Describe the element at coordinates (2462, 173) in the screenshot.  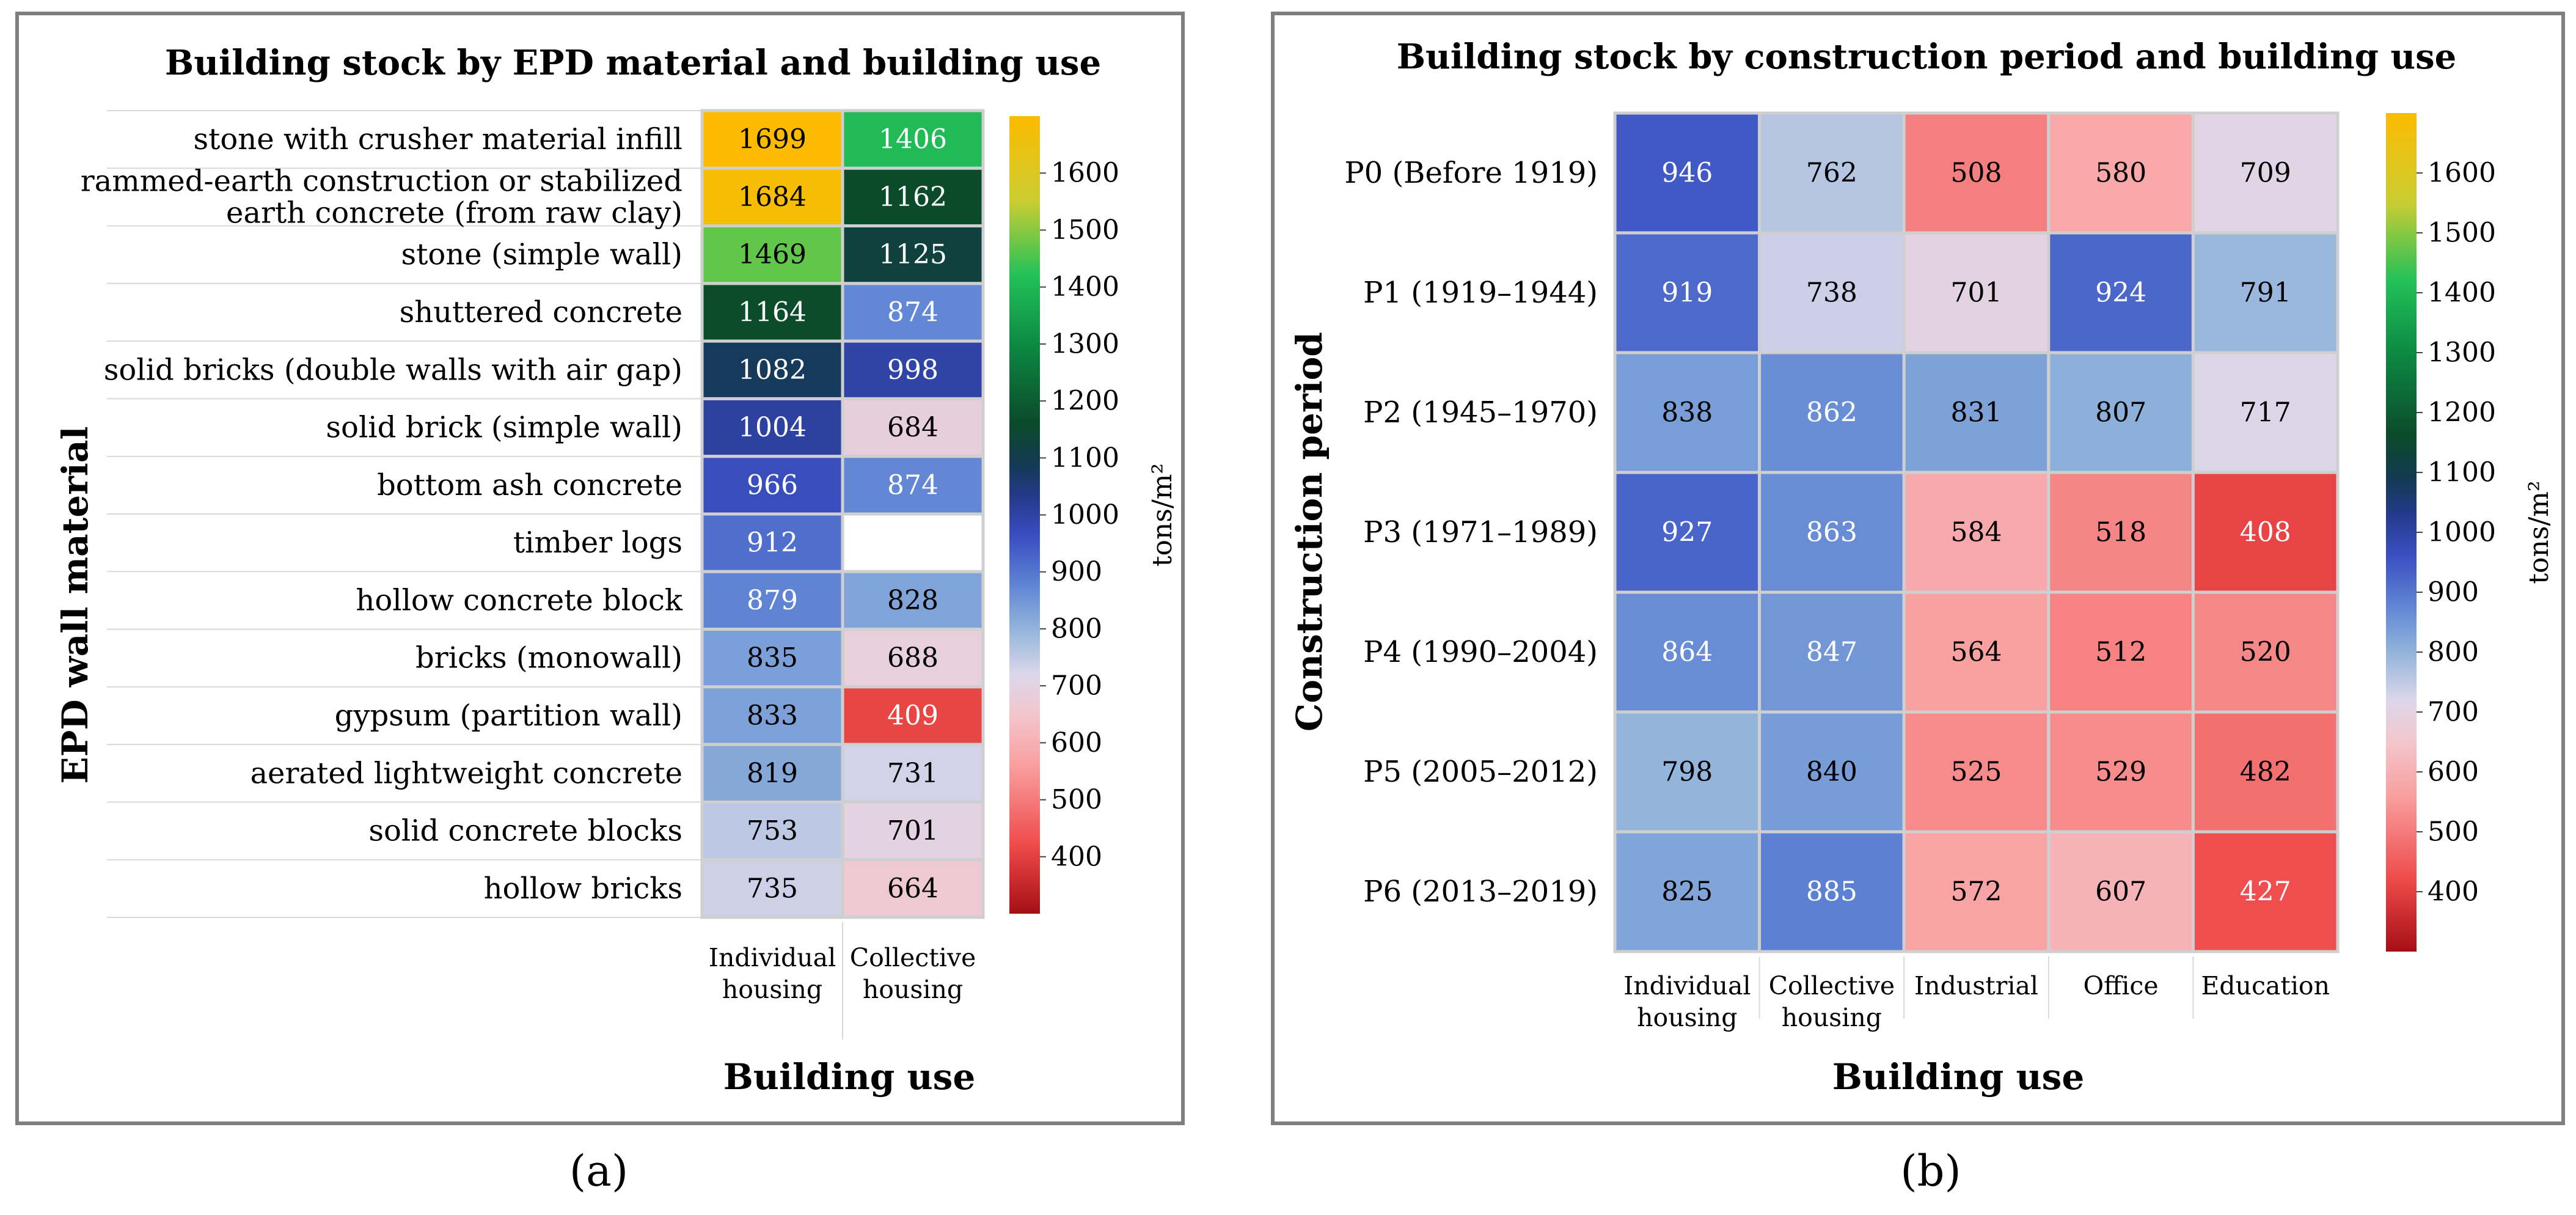
I see `colorbar-tick-label: 1600` at that location.